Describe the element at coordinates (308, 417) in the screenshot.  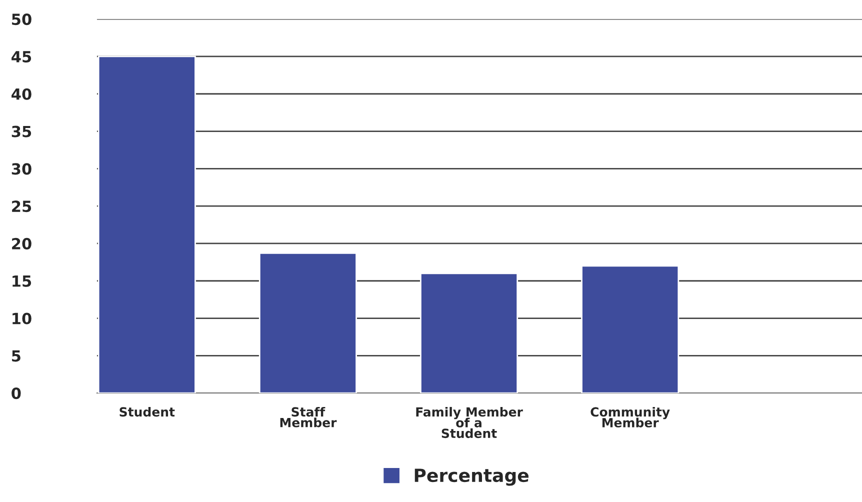
I see `x-tick-label: Staff Member` at that location.